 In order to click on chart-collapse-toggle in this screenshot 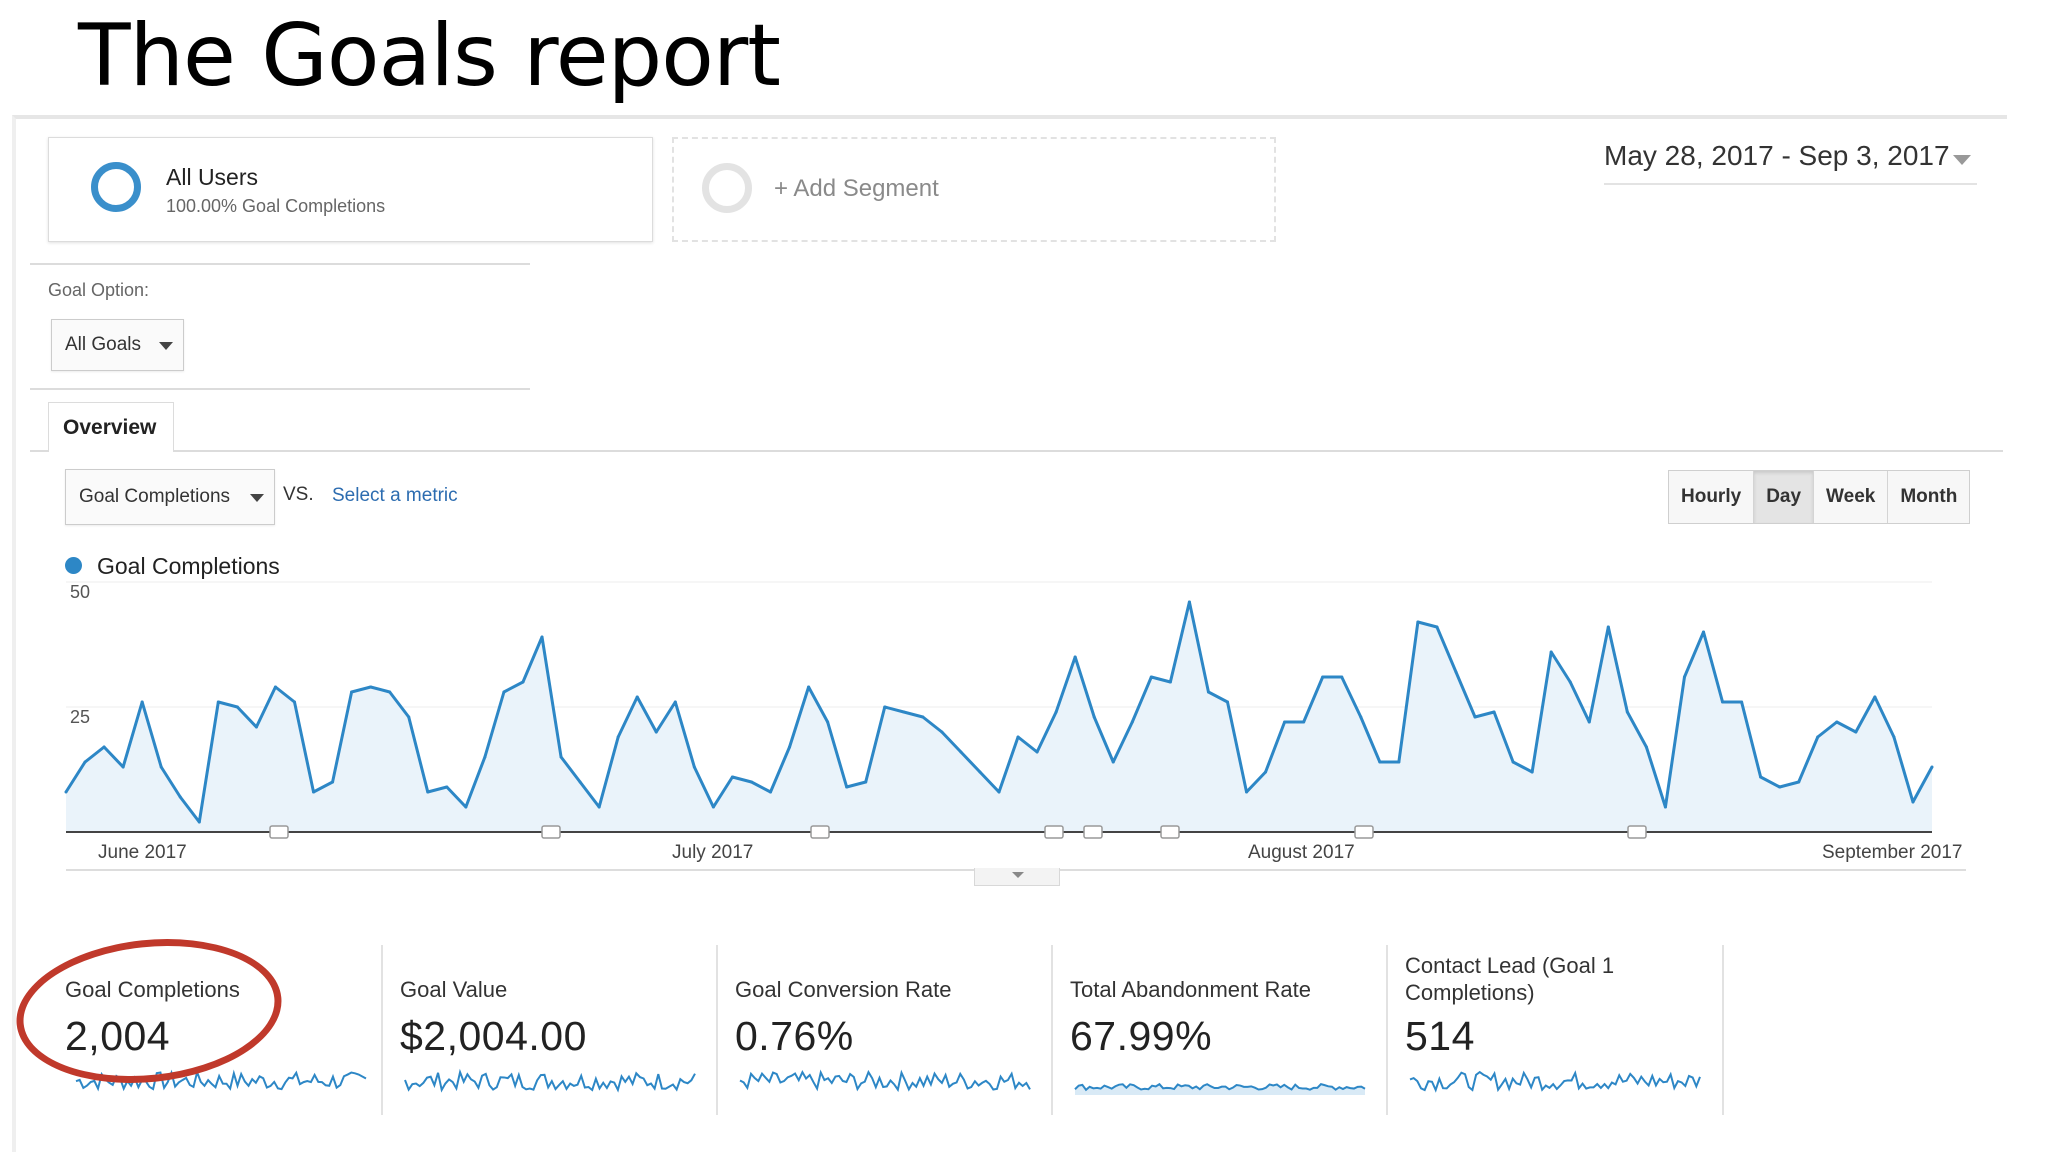, I will do `click(1017, 877)`.